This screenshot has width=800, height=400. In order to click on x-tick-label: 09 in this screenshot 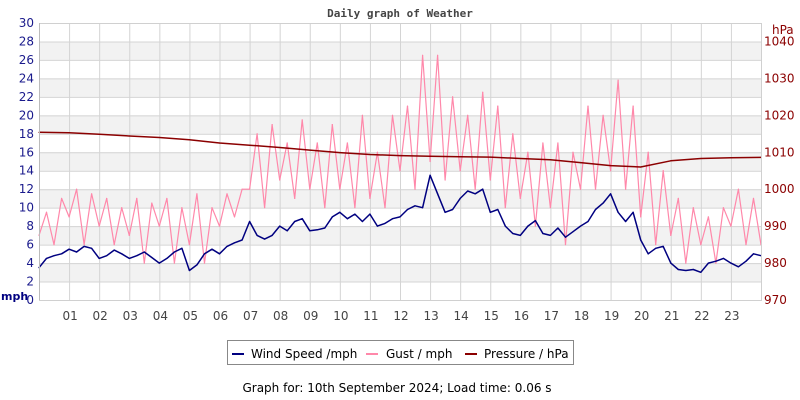, I will do `click(310, 316)`.